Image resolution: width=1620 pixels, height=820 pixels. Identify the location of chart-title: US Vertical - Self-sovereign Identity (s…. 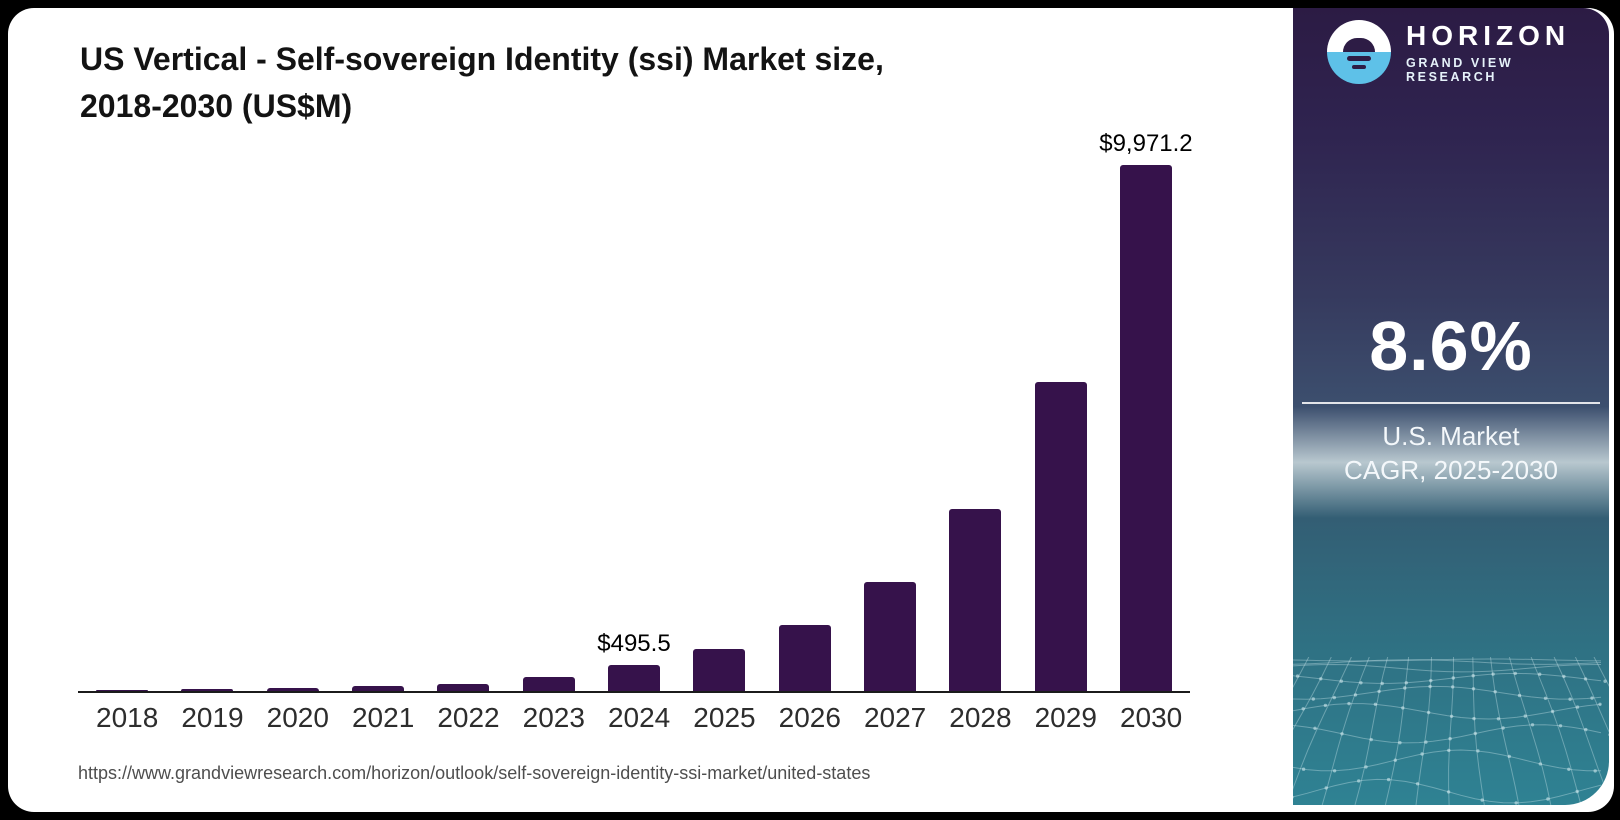
(482, 83).